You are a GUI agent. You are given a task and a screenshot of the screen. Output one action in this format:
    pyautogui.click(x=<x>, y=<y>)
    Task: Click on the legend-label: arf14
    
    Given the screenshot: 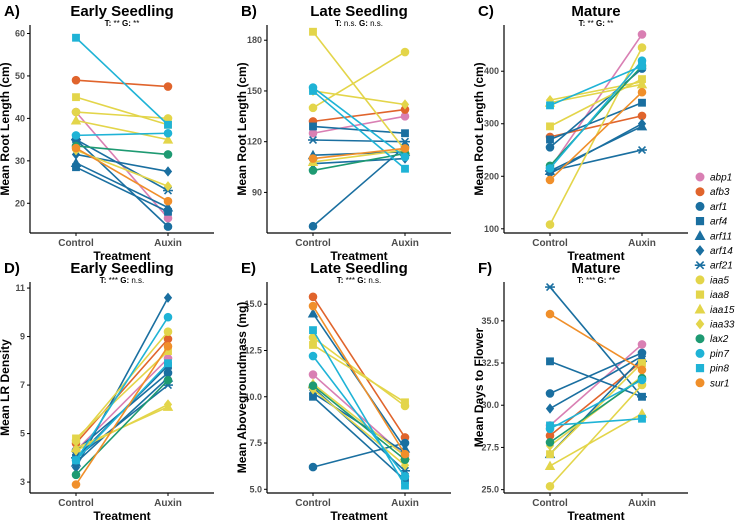 What is the action you would take?
    pyautogui.click(x=721, y=251)
    